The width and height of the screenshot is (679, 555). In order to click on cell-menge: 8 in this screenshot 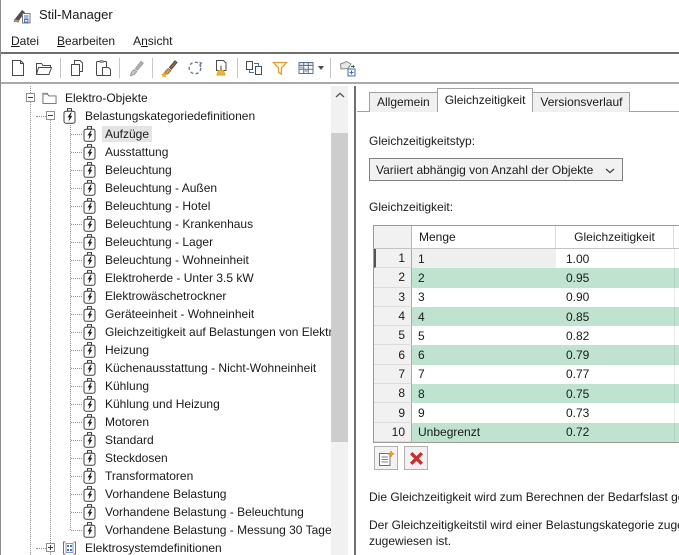, I will do `click(484, 394)`.